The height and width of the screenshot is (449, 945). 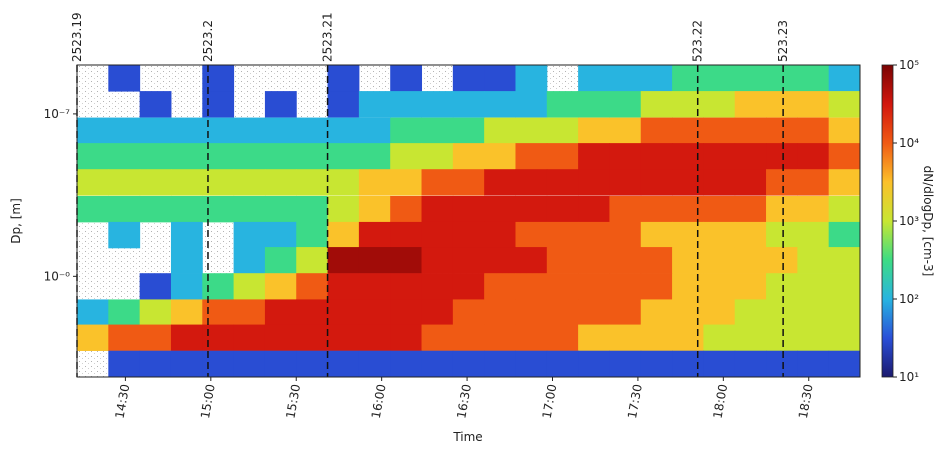 What do you see at coordinates (379, 401) in the screenshot?
I see `x-tick-label: 16:00` at bounding box center [379, 401].